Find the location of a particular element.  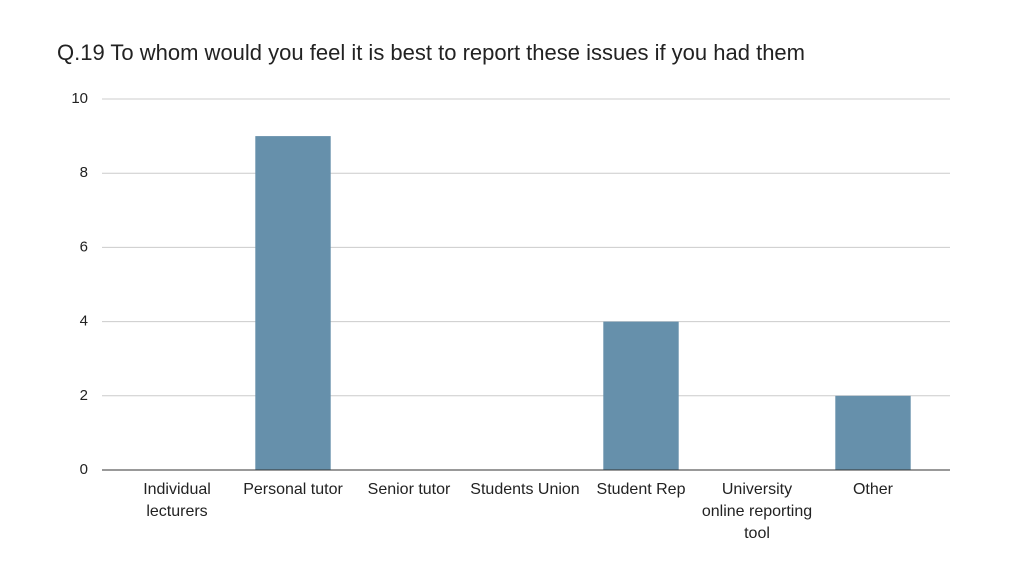

x-tick-label: Students Union is located at coordinates (525, 489).